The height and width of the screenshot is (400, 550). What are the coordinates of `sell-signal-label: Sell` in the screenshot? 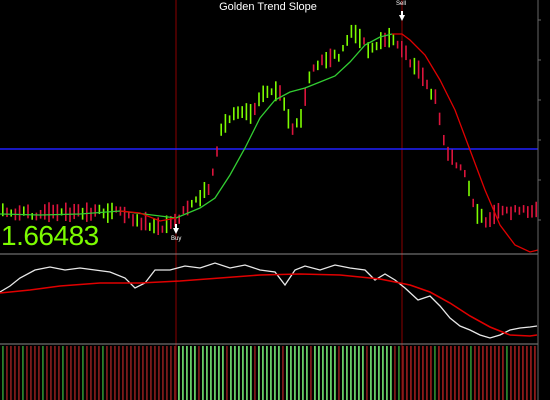 It's located at (401, 4).